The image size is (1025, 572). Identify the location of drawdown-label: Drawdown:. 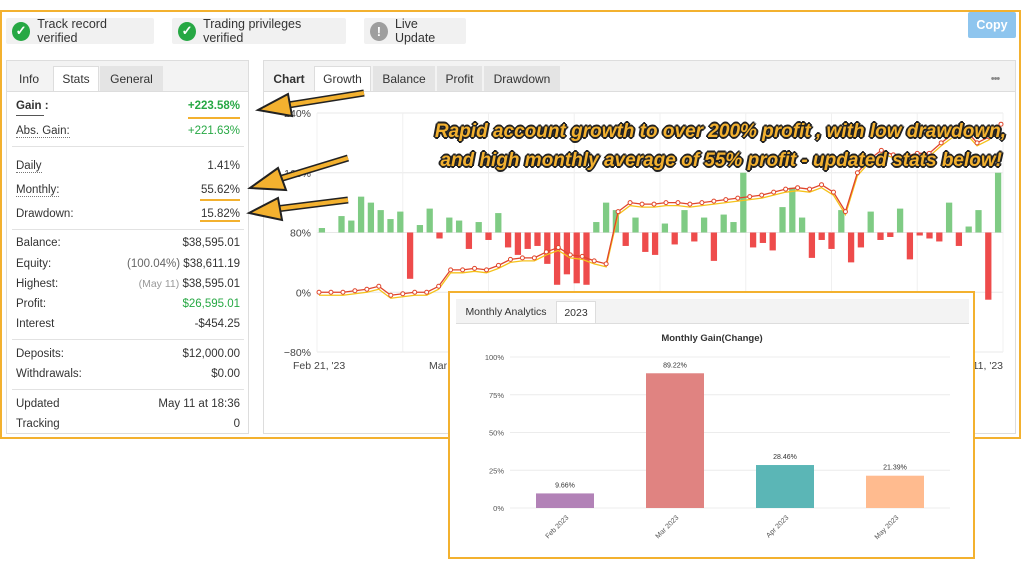
(45, 214).